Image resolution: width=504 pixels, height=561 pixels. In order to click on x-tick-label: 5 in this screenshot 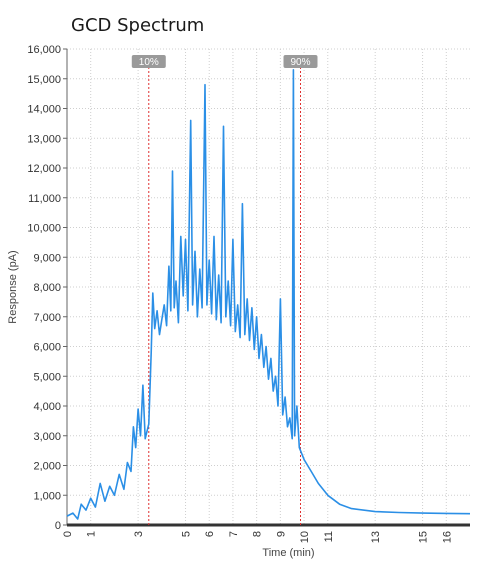, I will do `click(187, 534)`.